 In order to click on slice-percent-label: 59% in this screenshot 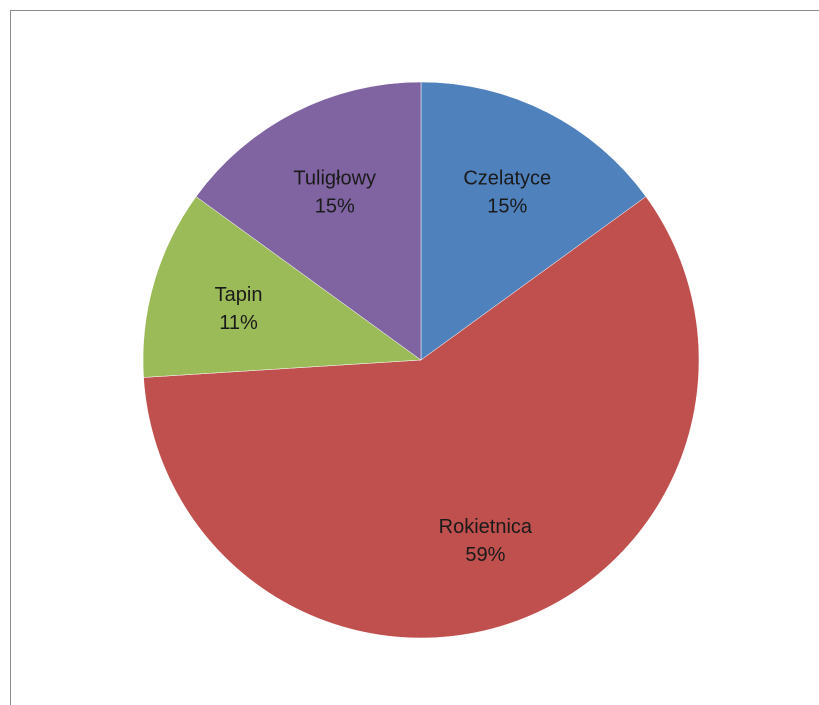, I will do `click(485, 555)`.